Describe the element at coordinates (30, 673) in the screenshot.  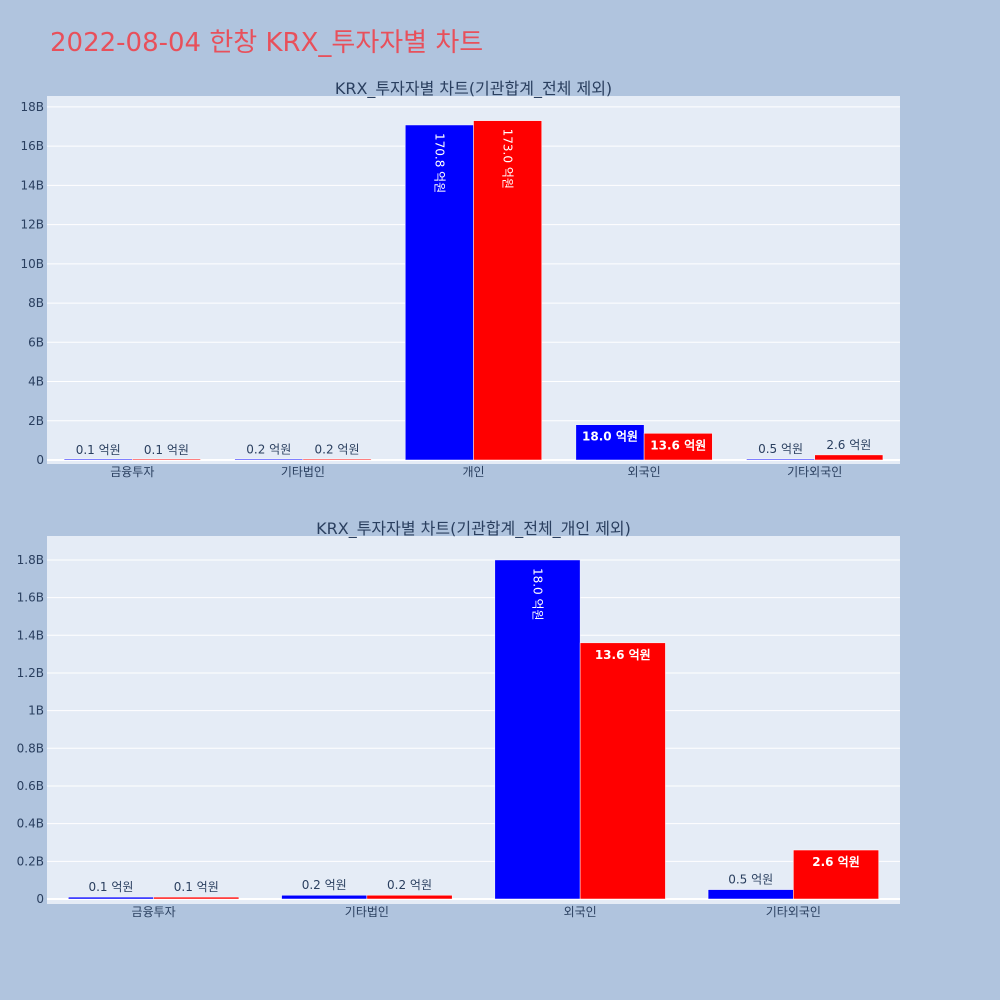
I see `y-tick-label: 1.2B` at that location.